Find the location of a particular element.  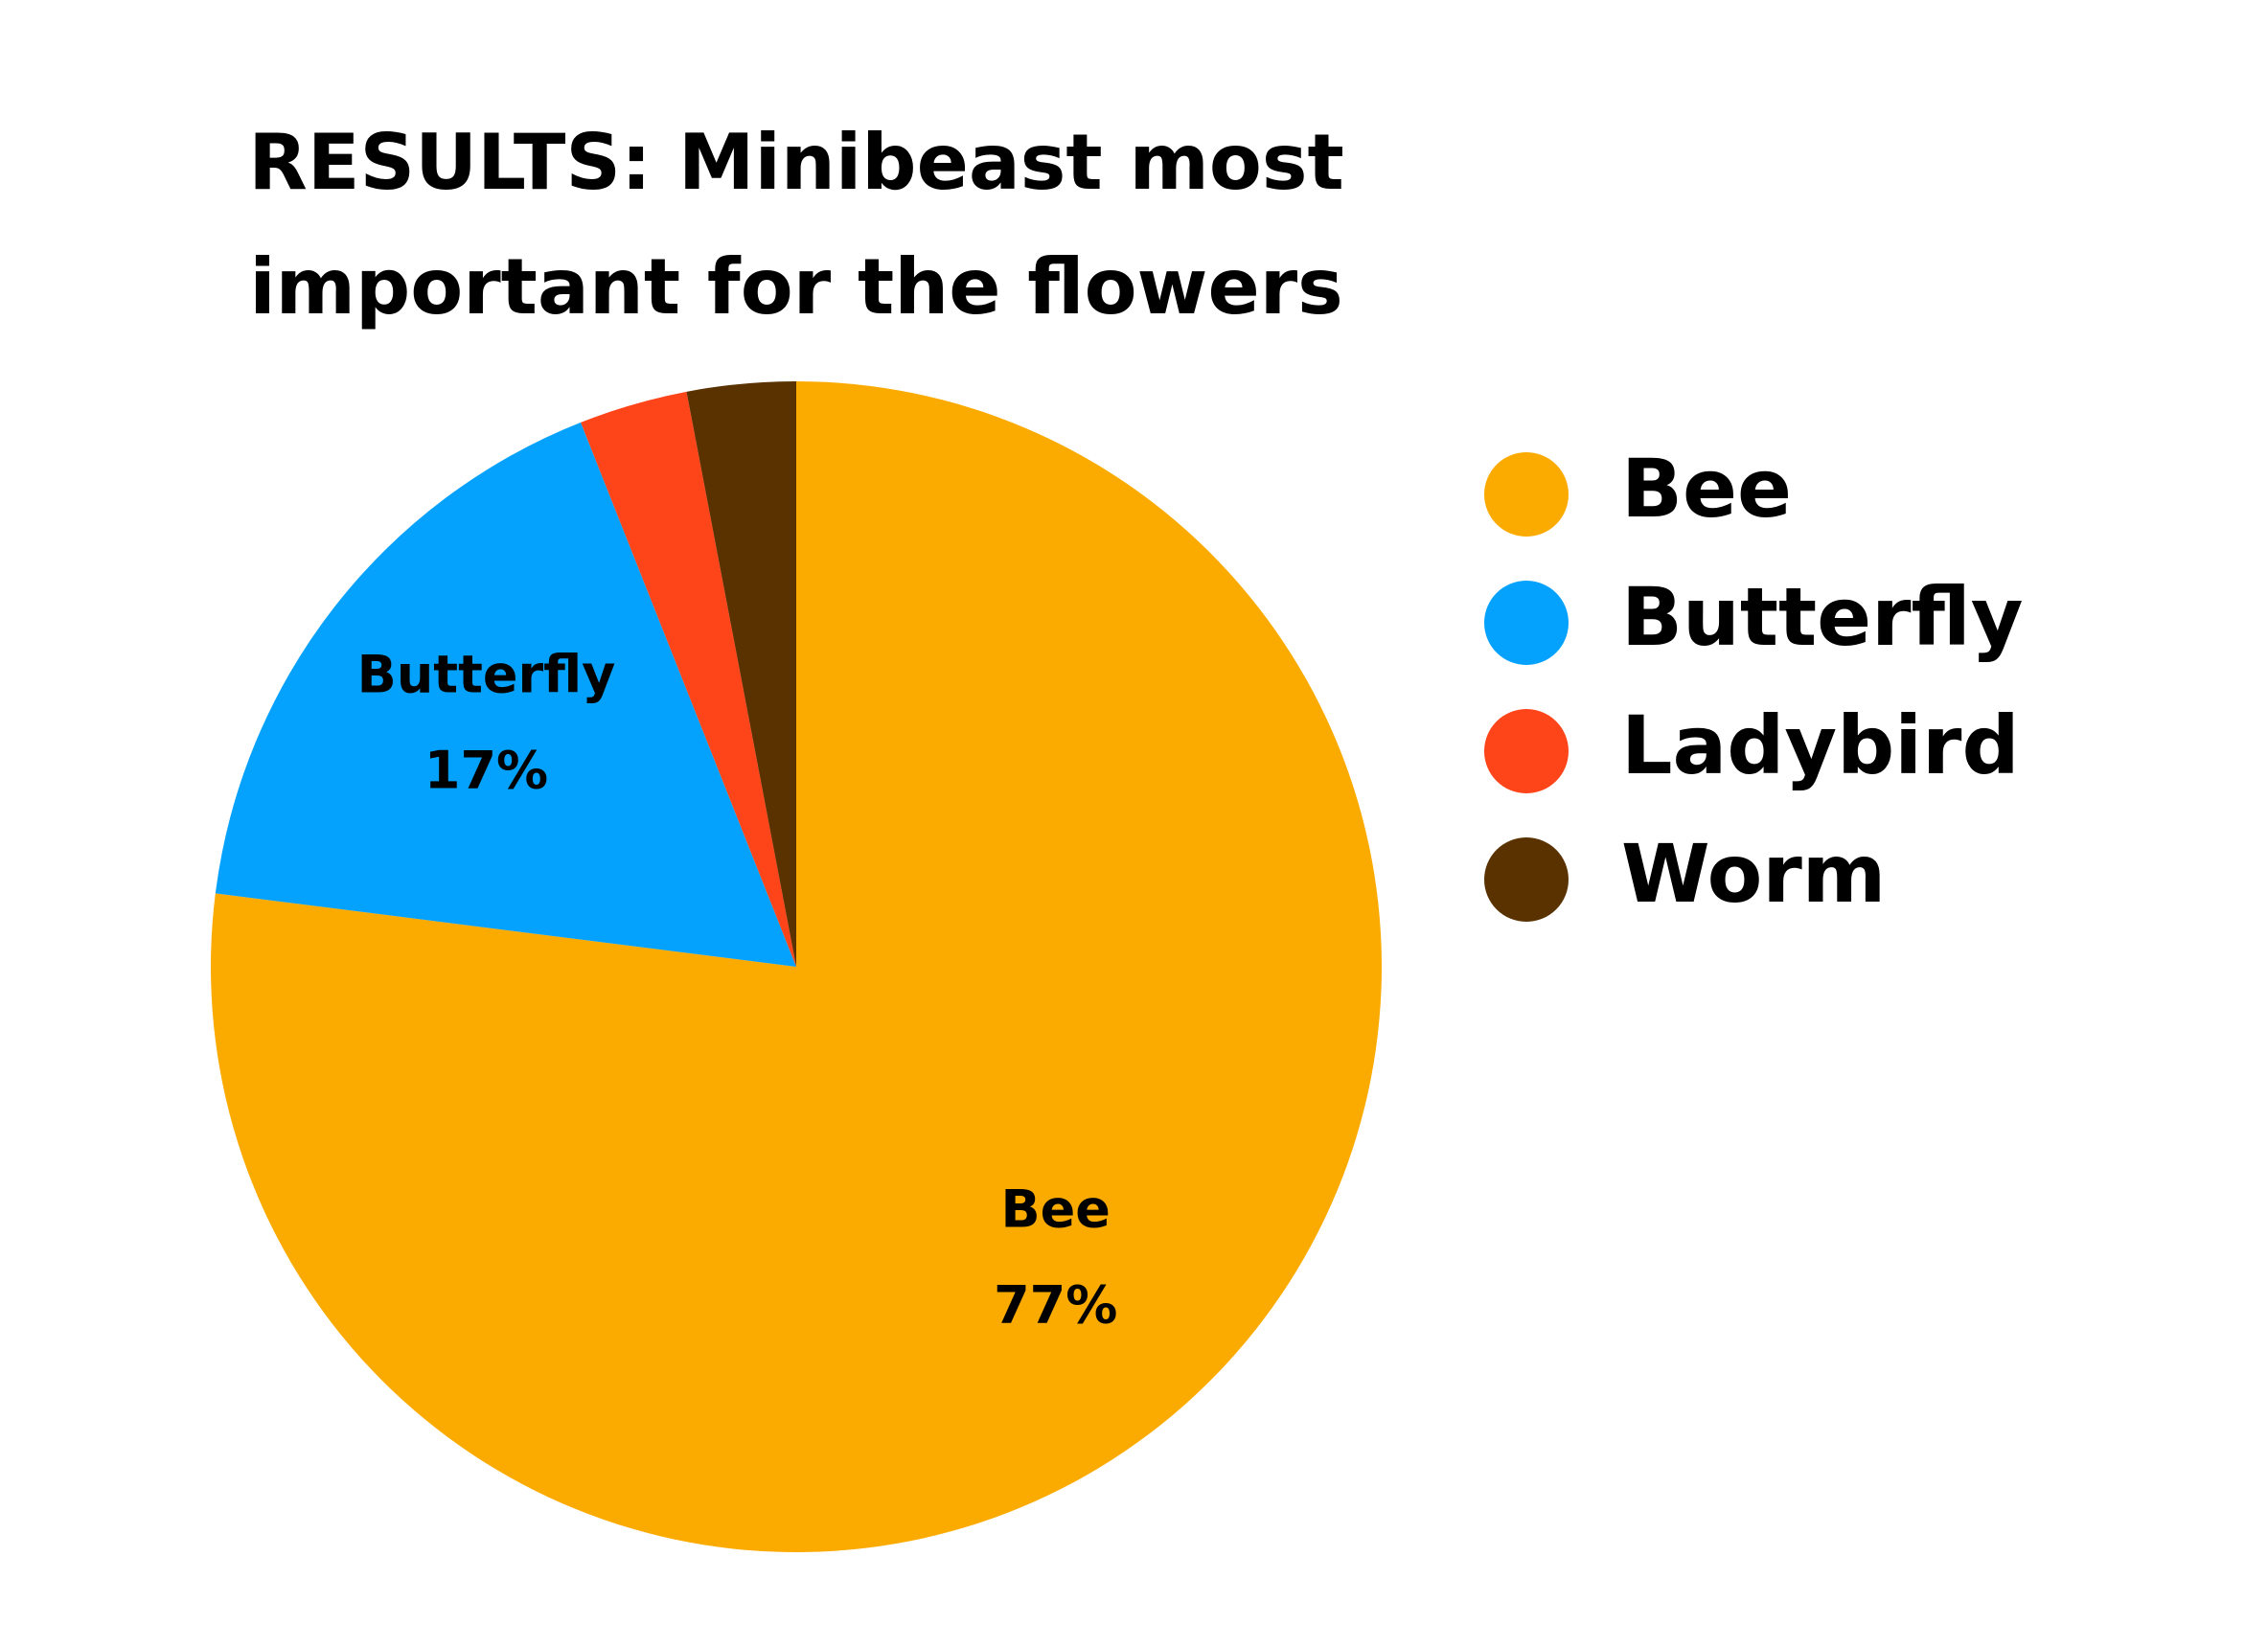

legend-label: Bee is located at coordinates (1706, 489).